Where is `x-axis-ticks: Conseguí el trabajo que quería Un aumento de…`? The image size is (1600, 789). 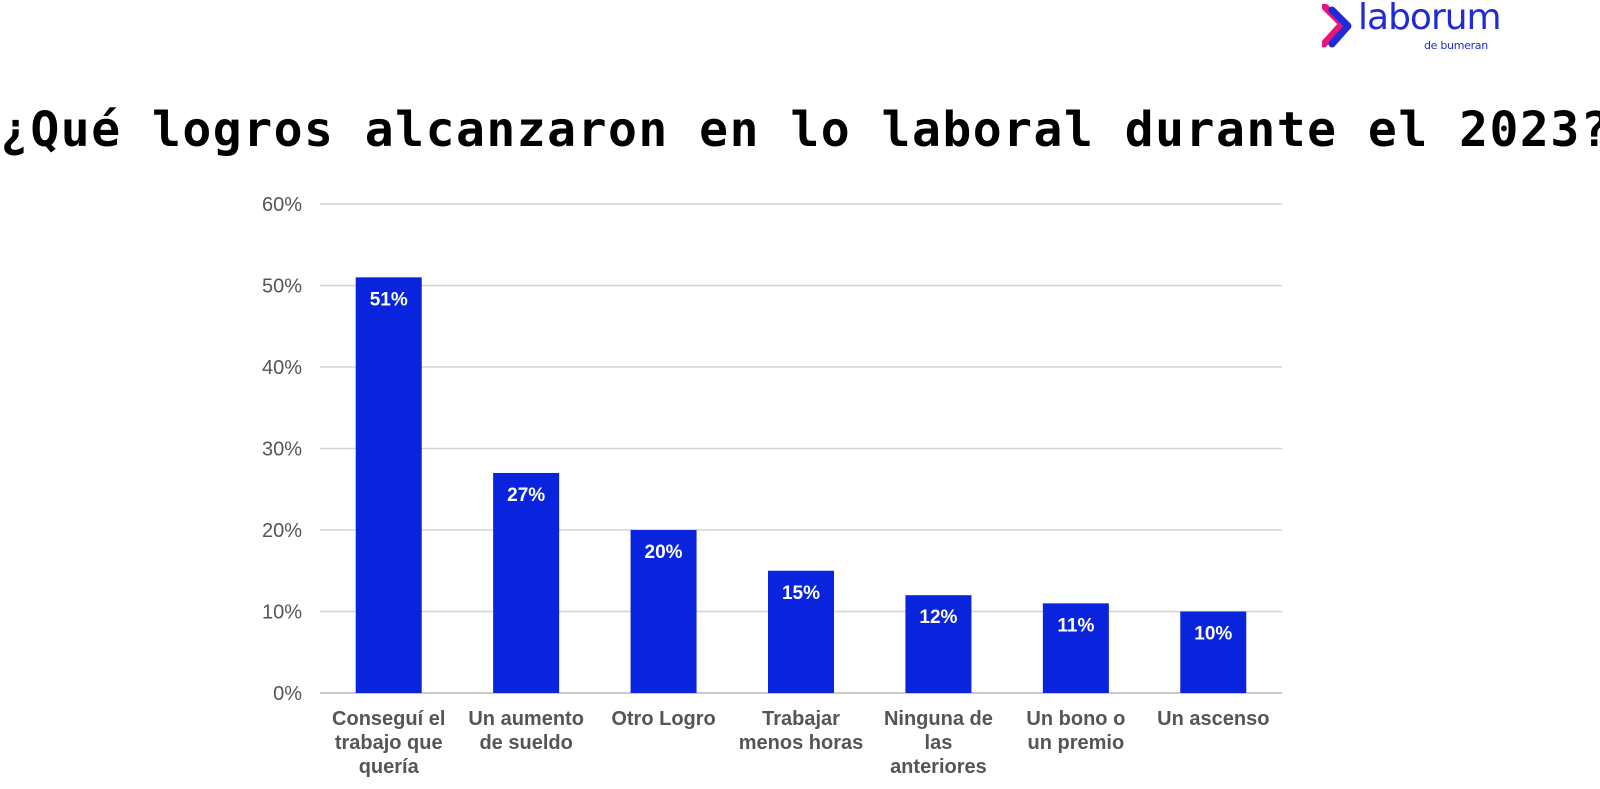 x-axis-ticks: Conseguí el trabajo que quería Un aumento de… is located at coordinates (800, 743).